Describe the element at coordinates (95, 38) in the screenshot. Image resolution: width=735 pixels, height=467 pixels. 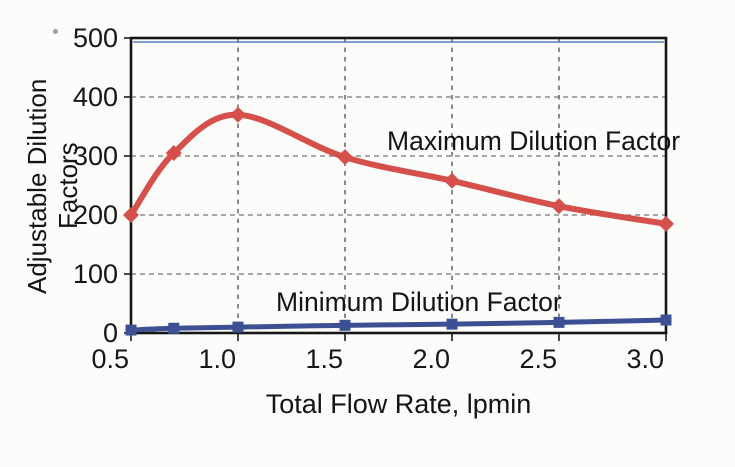
I see `y-tick-label-500: 500` at that location.